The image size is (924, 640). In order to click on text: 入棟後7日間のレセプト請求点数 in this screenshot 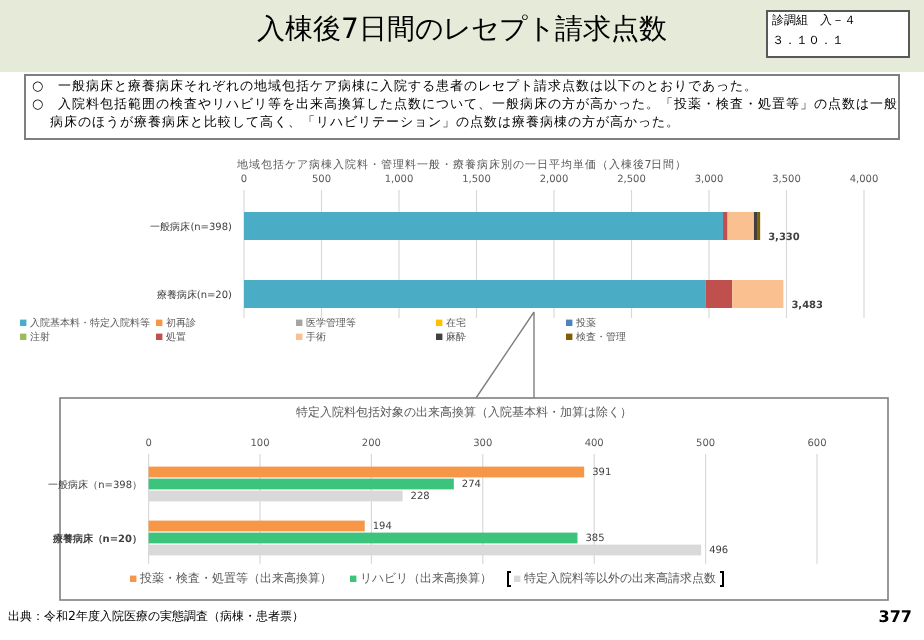, I will do `click(462, 30)`.